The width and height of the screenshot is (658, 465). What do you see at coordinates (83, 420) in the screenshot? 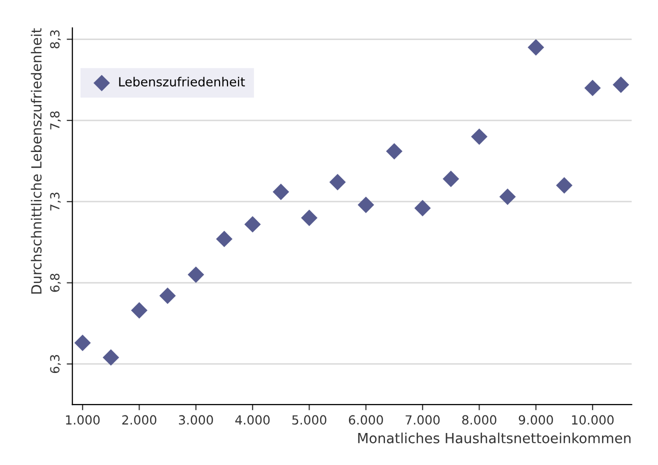
I see `x-tick-label: 1.000` at bounding box center [83, 420].